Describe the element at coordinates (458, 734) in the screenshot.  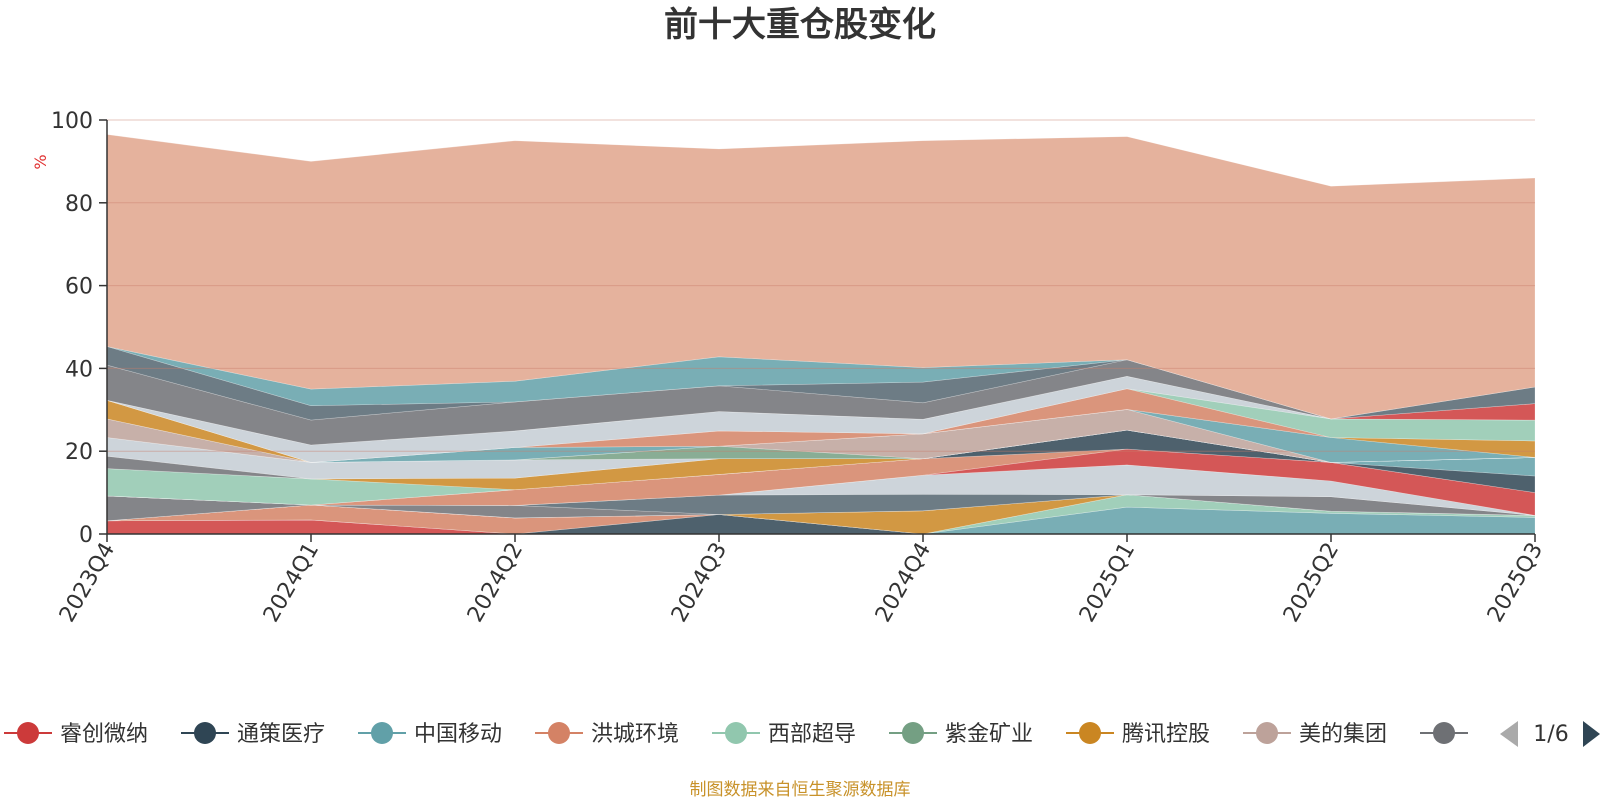
I see `legend-label: 中国移动` at that location.